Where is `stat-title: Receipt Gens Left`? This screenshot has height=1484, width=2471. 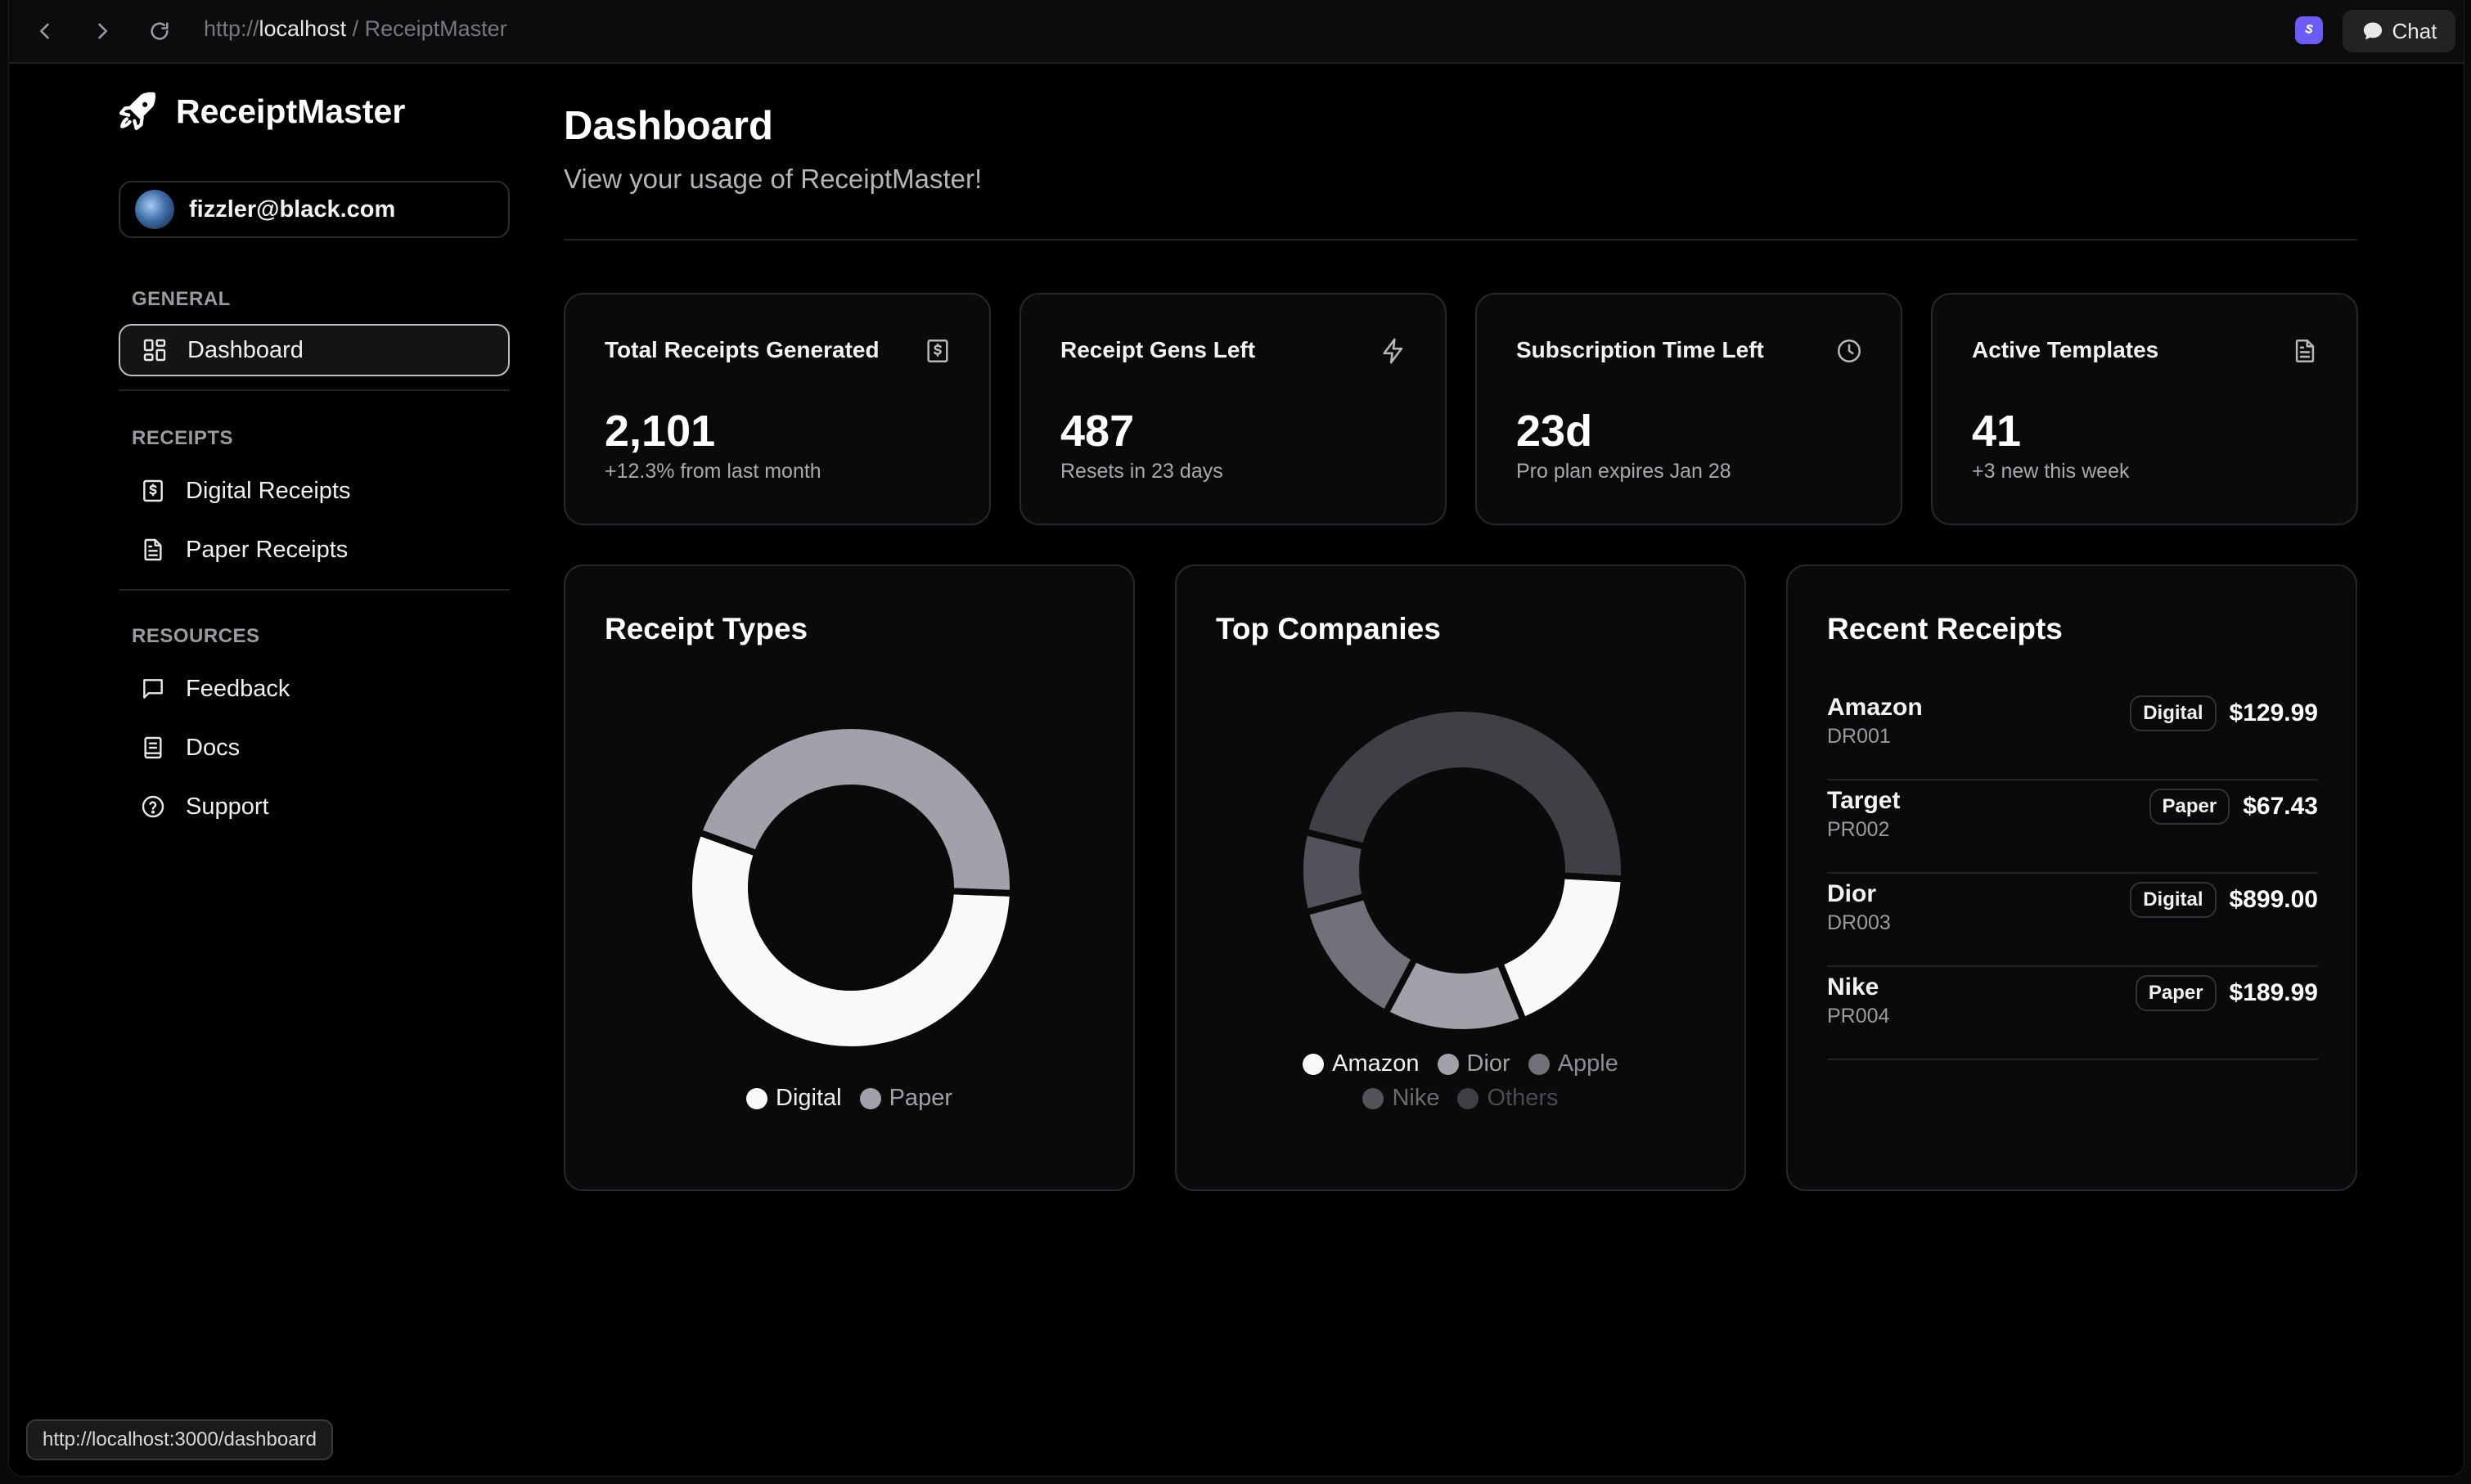 stat-title: Receipt Gens Left is located at coordinates (1158, 349).